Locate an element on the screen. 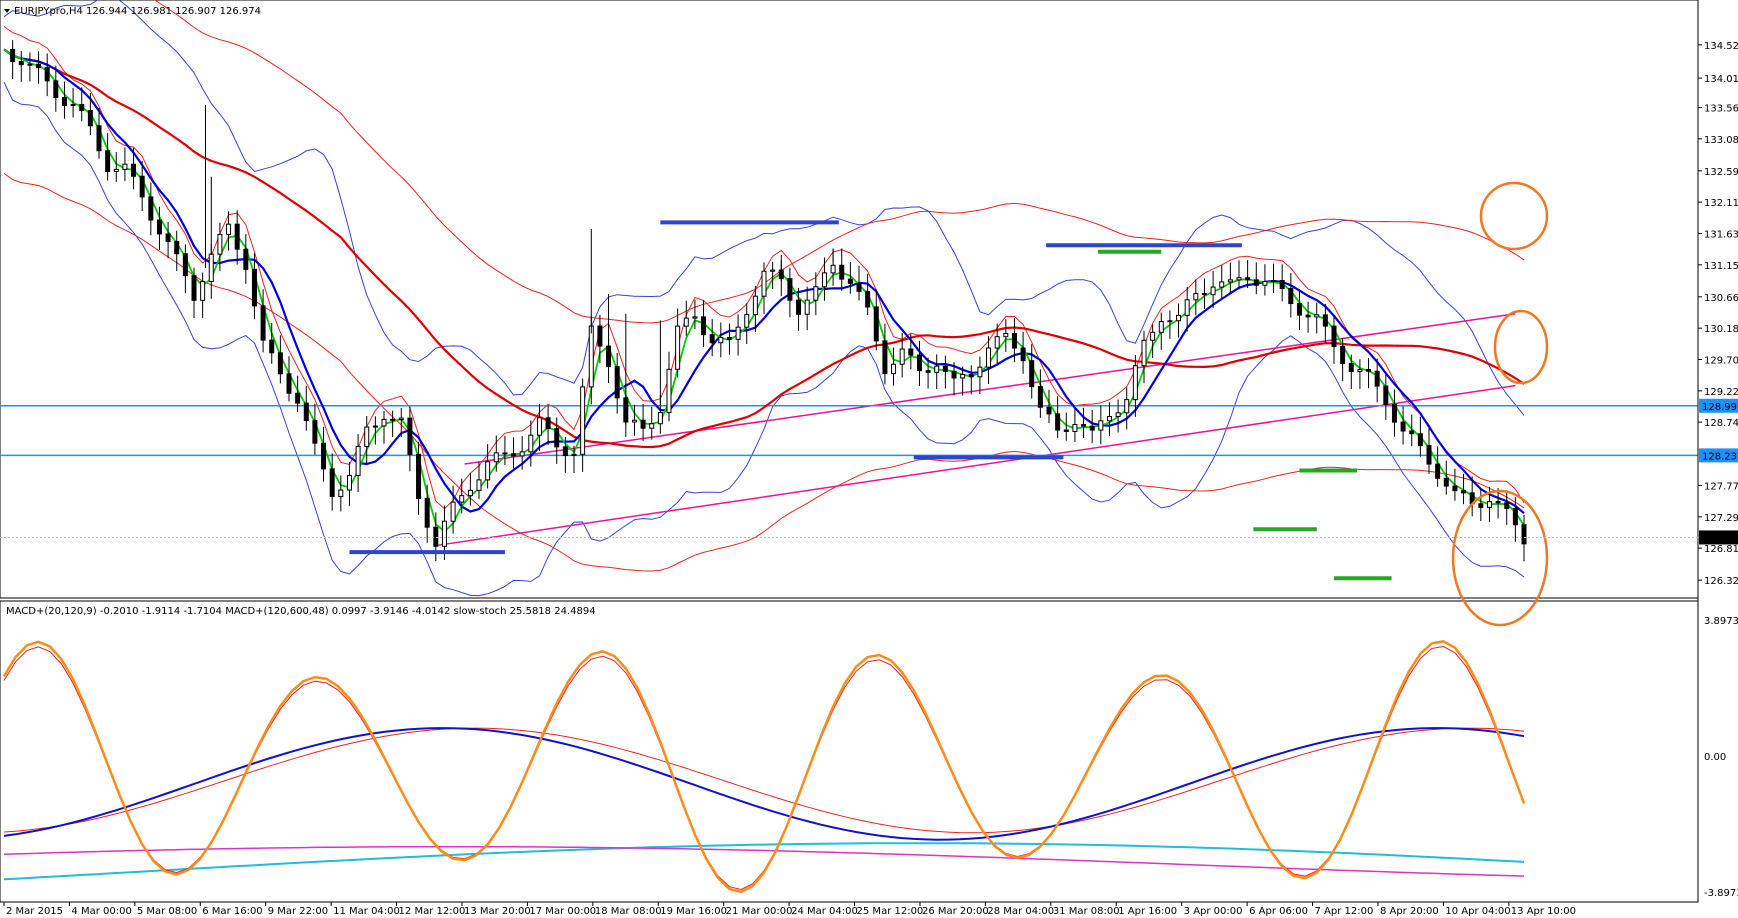 The width and height of the screenshot is (1738, 918). time-tick-label: 7 Apr 12:00 is located at coordinates (1344, 911).